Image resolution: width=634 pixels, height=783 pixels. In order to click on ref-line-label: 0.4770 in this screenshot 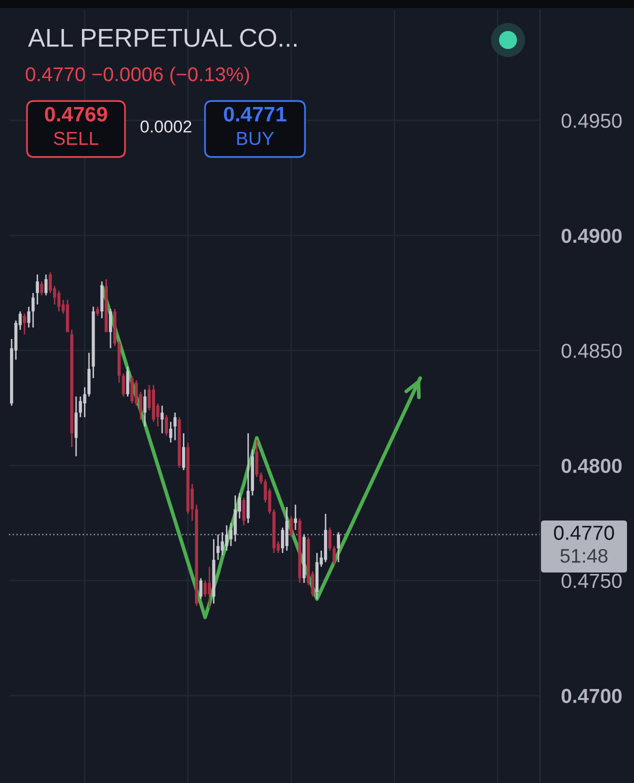, I will do `click(584, 533)`.